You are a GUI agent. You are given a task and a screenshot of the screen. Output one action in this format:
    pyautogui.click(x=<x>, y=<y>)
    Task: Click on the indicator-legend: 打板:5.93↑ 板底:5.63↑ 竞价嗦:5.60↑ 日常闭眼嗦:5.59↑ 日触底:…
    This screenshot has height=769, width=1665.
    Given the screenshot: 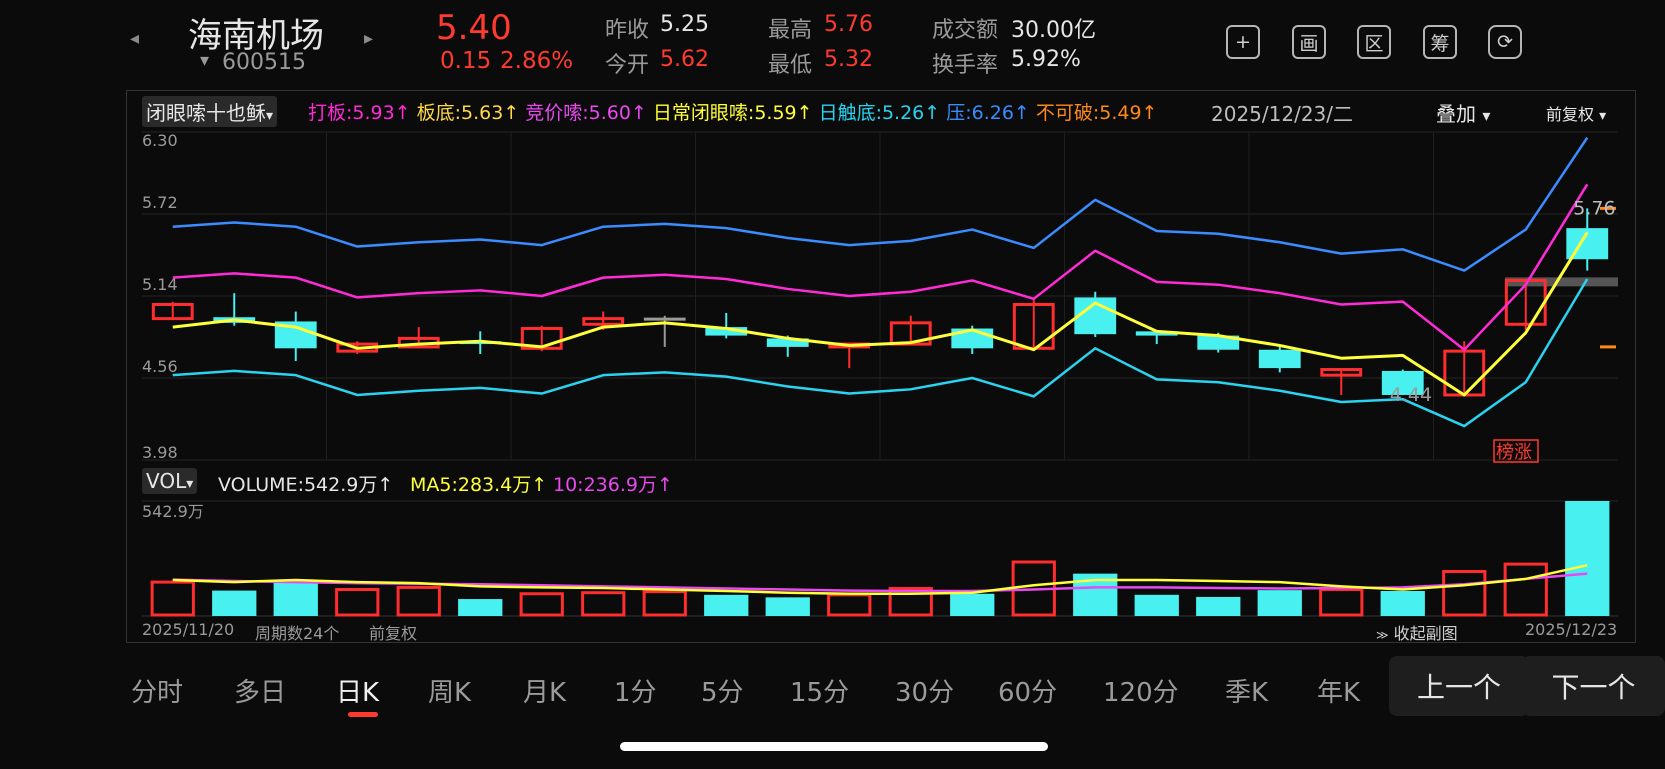 What is the action you would take?
    pyautogui.click(x=735, y=111)
    